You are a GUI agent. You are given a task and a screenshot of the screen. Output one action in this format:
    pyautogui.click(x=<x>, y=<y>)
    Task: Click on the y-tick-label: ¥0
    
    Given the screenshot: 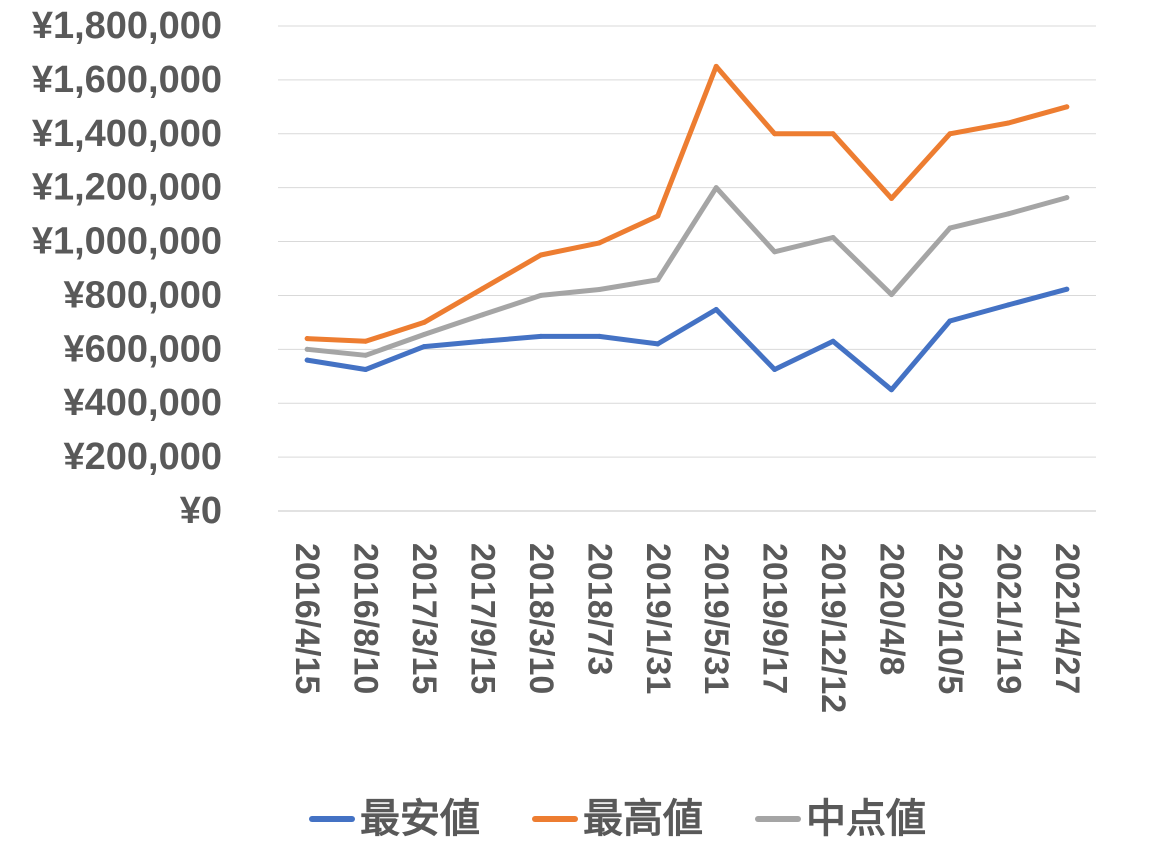 What is the action you would take?
    pyautogui.click(x=201, y=511)
    